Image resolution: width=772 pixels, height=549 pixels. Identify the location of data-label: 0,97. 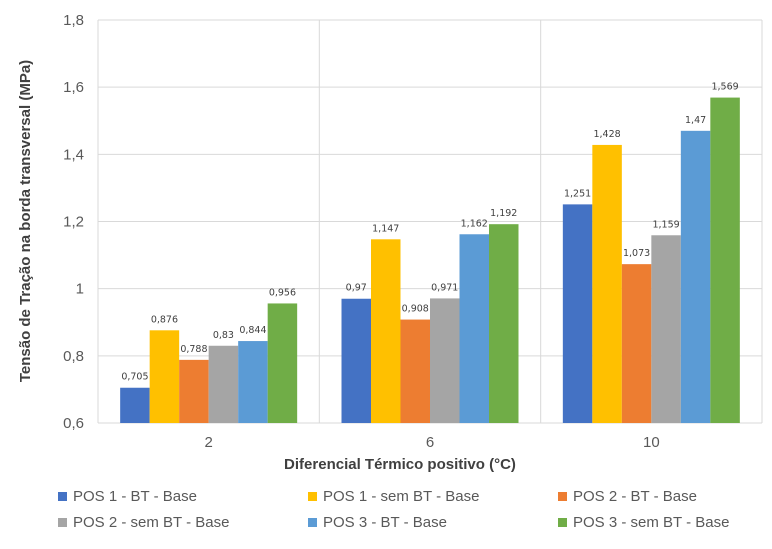
(356, 288).